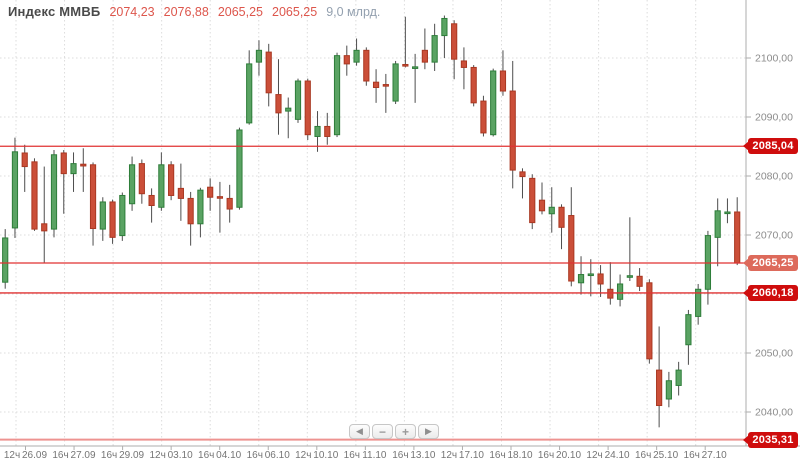 Image resolution: width=800 pixels, height=463 pixels. Describe the element at coordinates (325, 455) in the screenshot. I see `x-date-label: 10.10` at that location.